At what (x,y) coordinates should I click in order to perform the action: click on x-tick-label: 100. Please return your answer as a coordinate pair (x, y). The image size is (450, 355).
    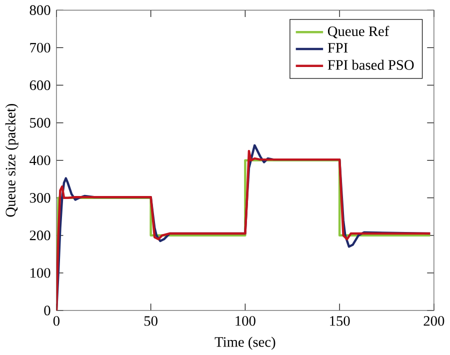
    Looking at the image, I should click on (246, 321).